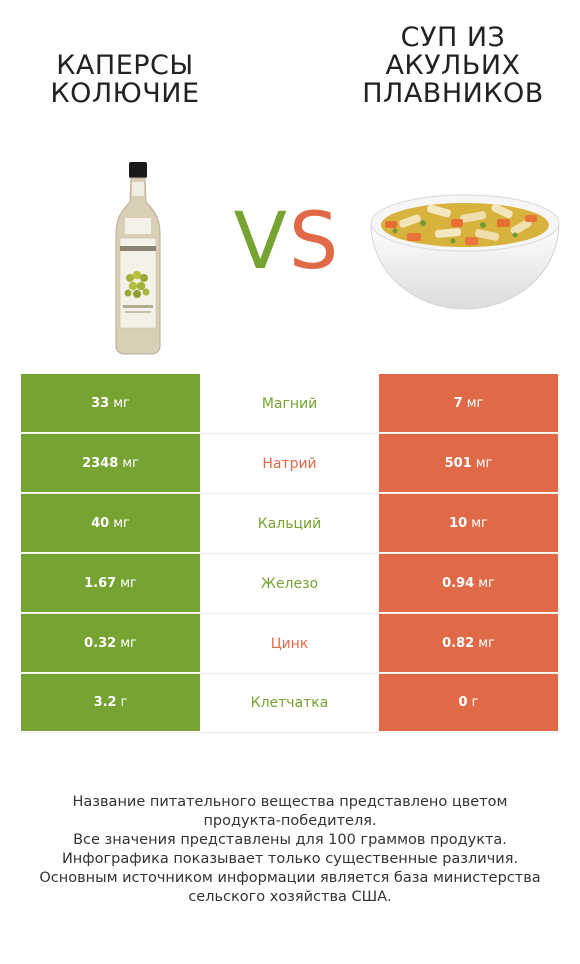  I want to click on vs-s: S, so click(314, 242).